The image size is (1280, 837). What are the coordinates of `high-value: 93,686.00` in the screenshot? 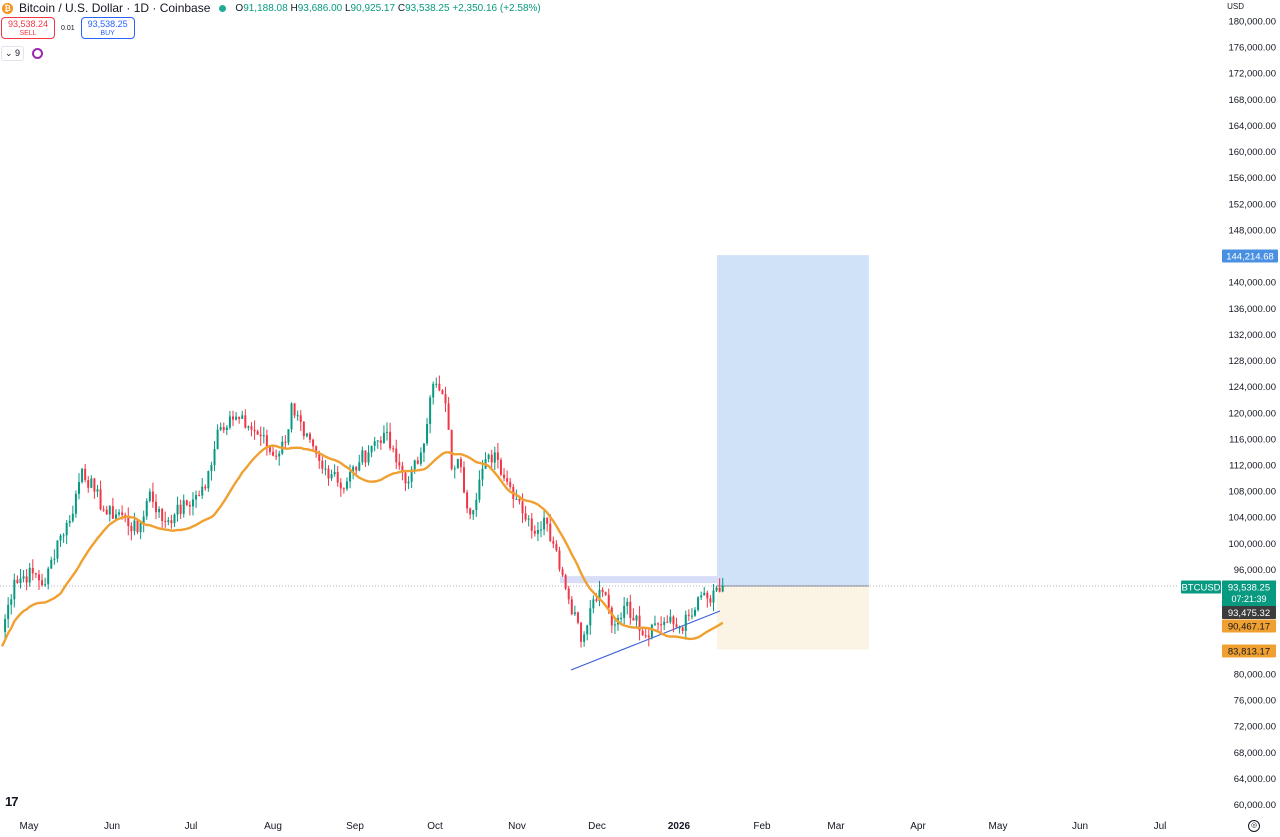 It's located at (320, 8).